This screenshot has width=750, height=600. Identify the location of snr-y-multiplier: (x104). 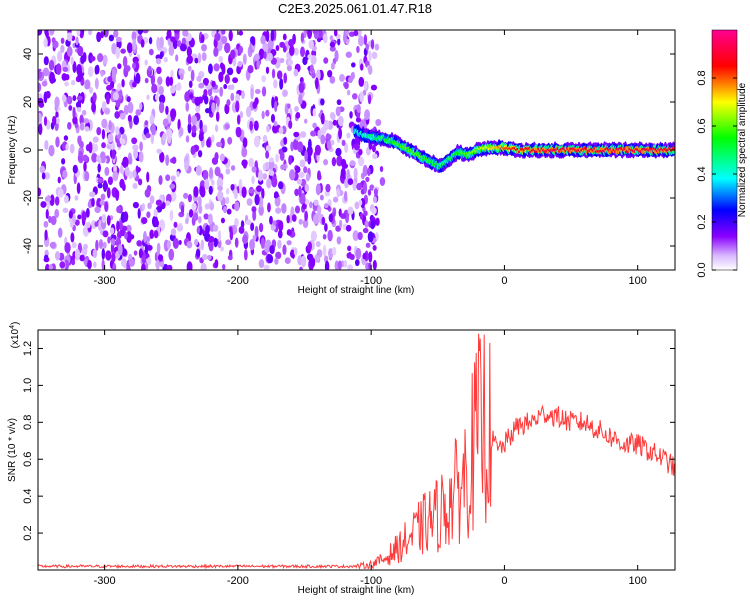
(15, 335).